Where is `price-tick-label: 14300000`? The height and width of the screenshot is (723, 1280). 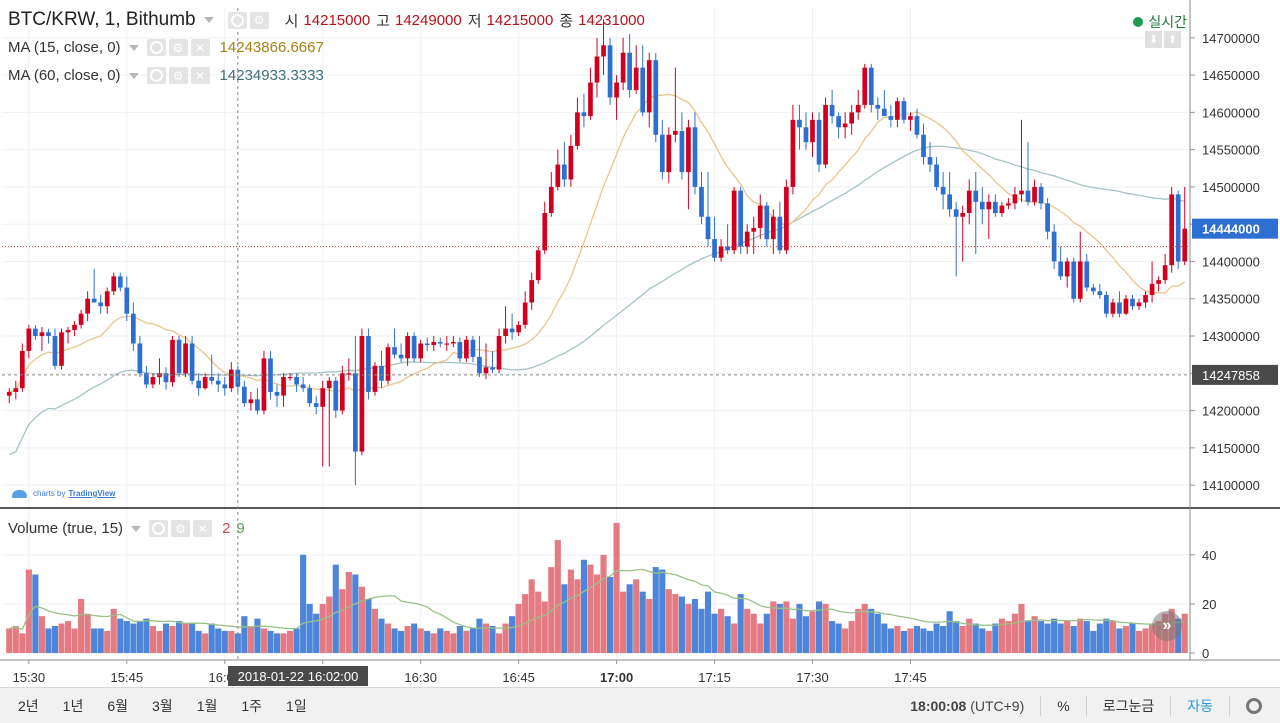 price-tick-label: 14300000 is located at coordinates (1231, 336).